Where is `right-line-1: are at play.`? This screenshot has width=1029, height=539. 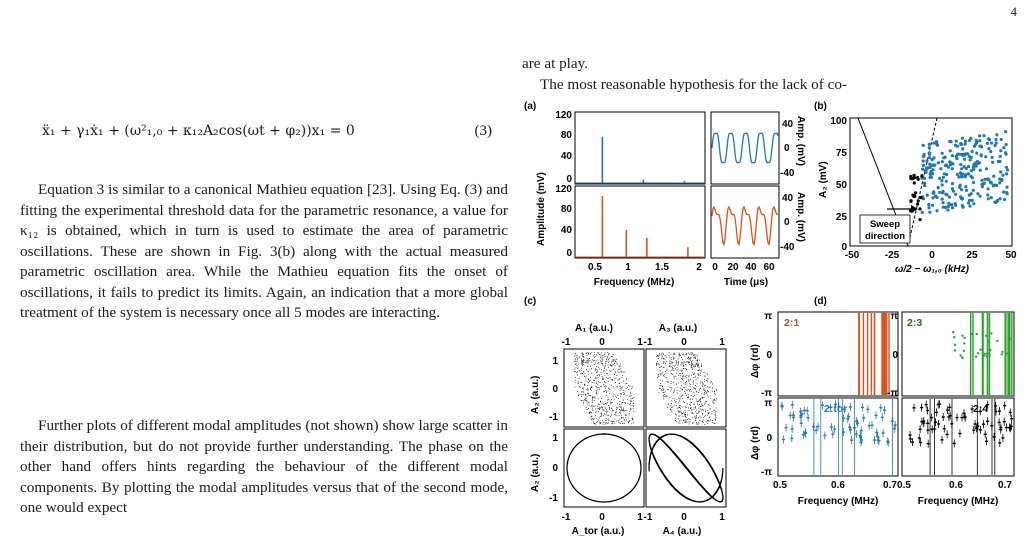 right-line-1: are at play. is located at coordinates (555, 63).